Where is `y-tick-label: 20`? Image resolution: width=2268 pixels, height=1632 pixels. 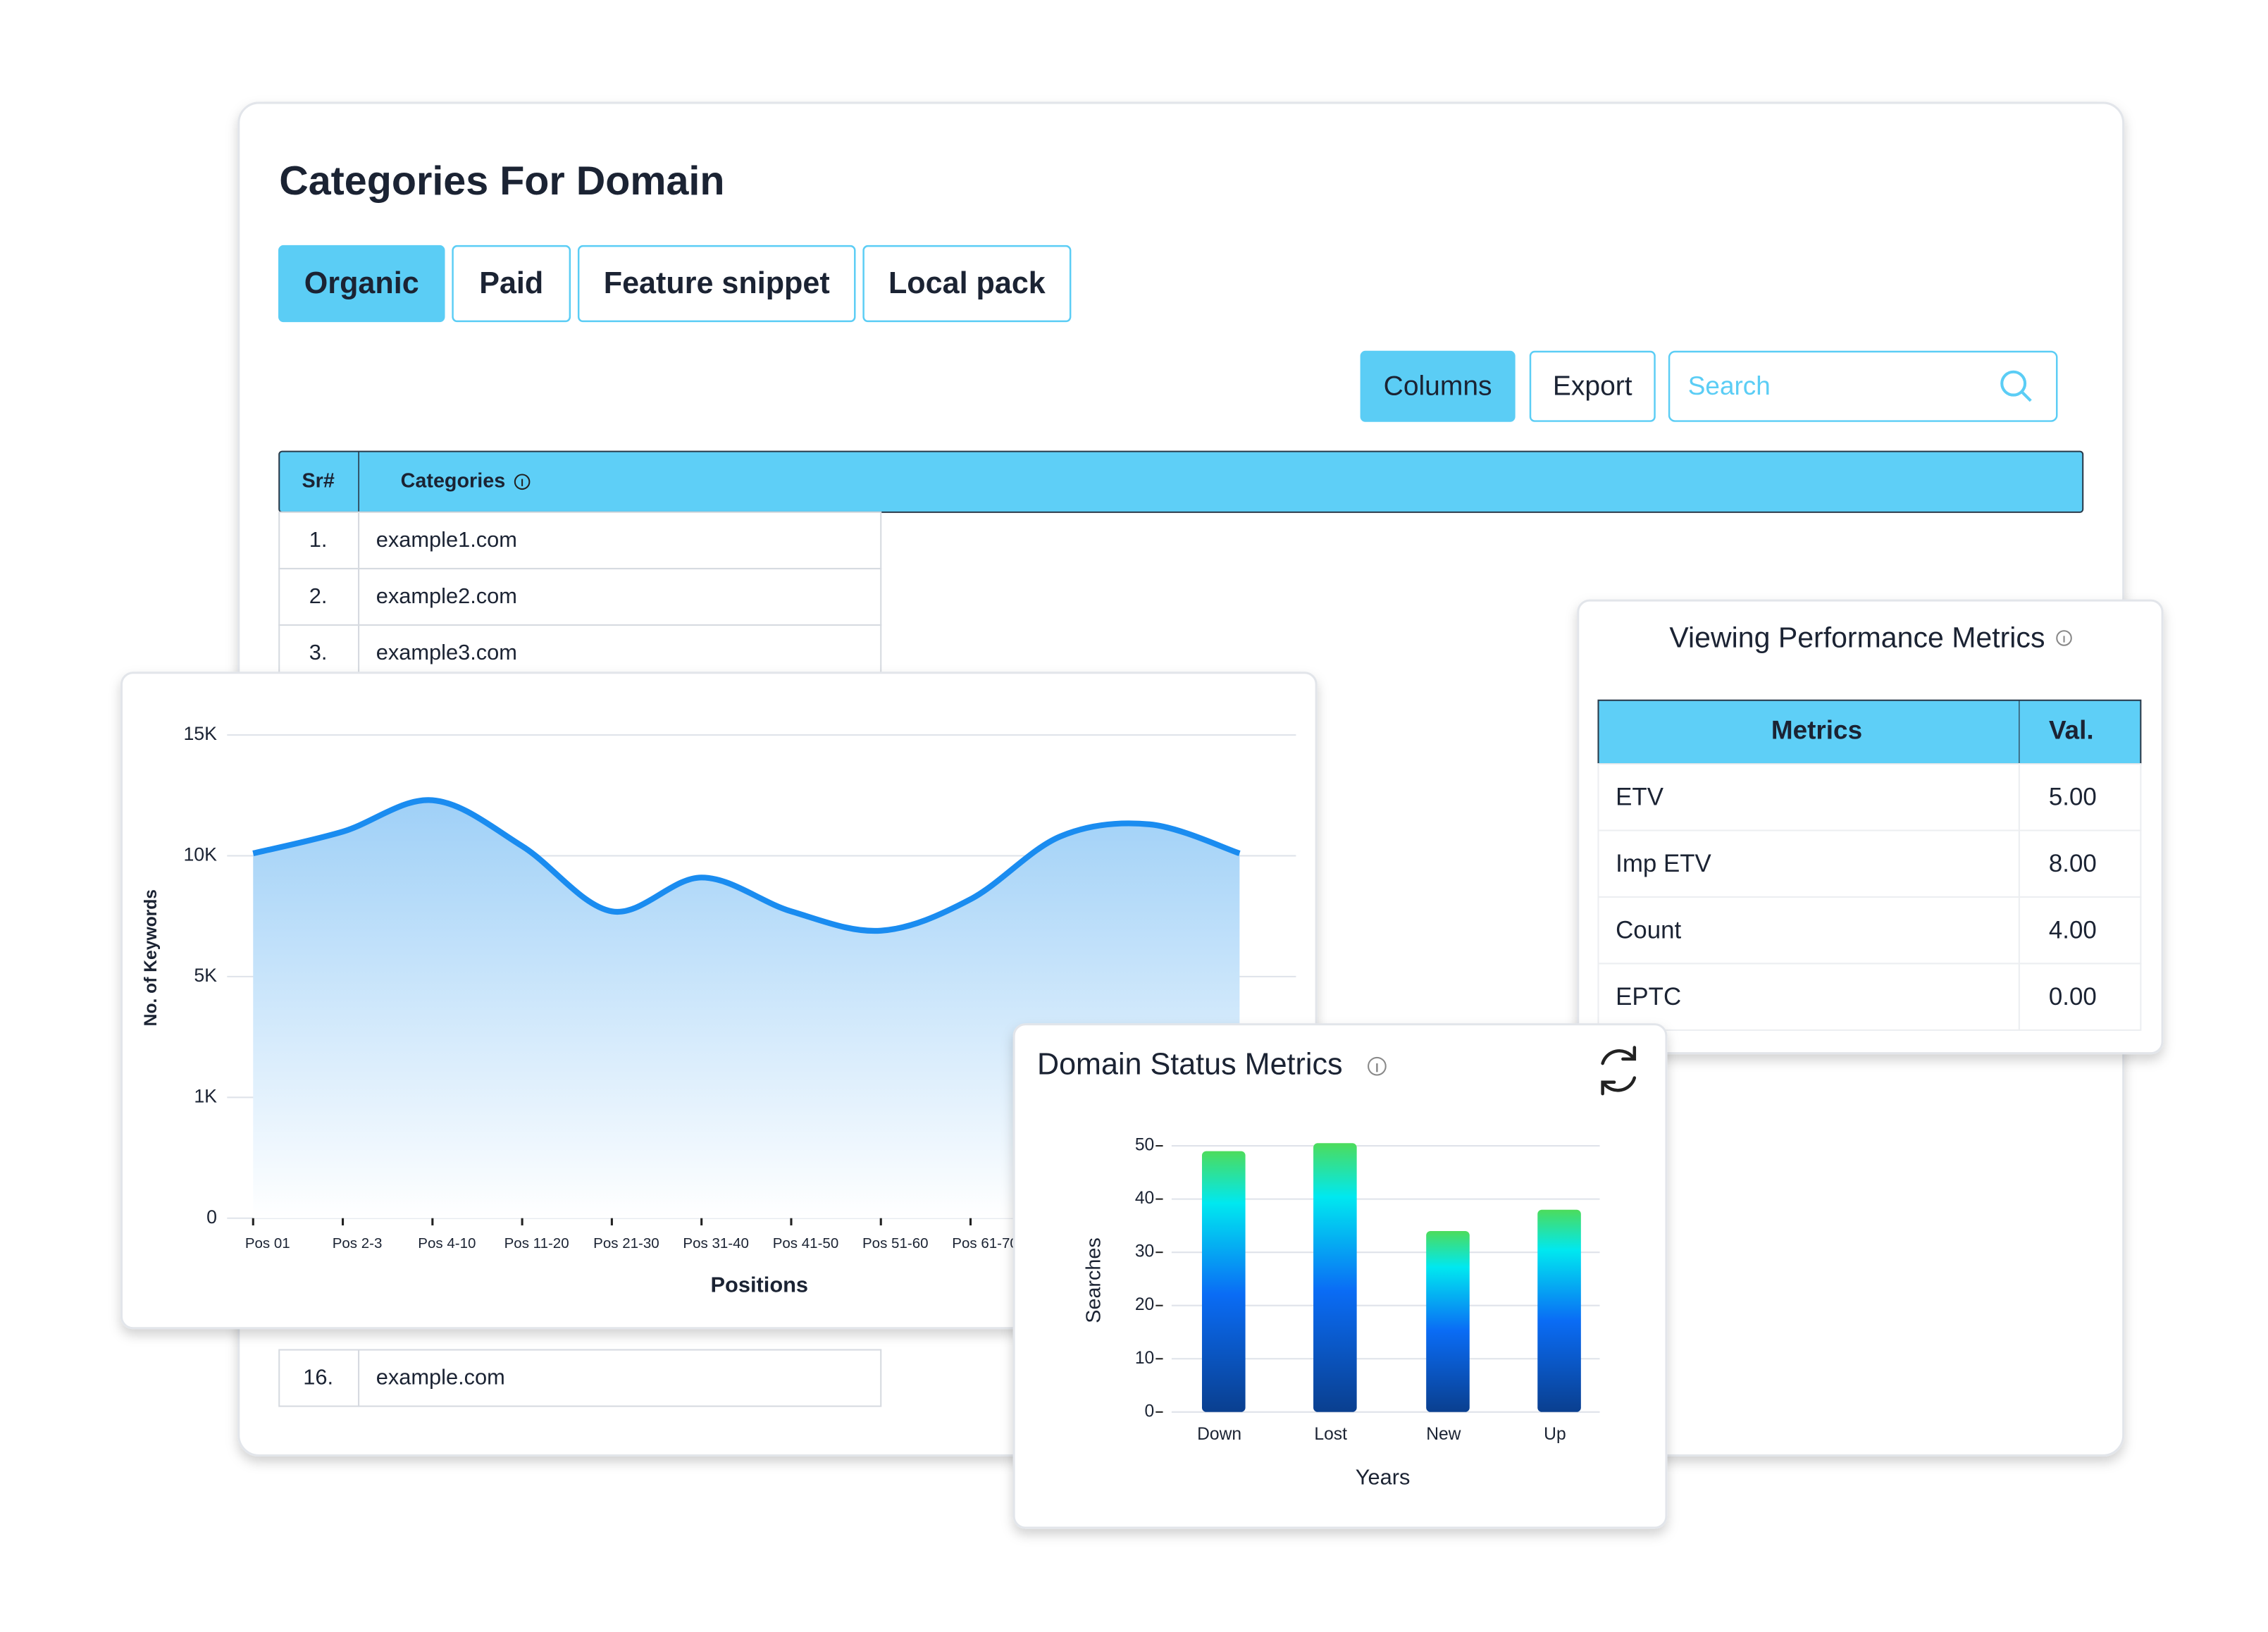
y-tick-label: 20 is located at coordinates (1144, 1304).